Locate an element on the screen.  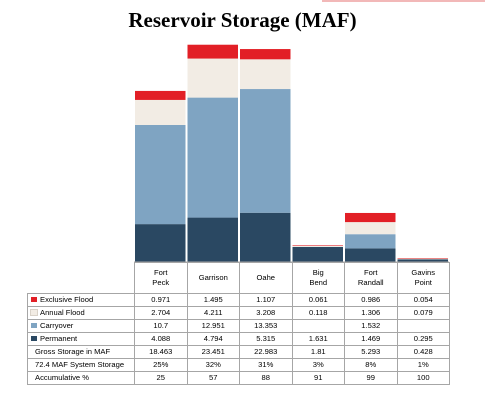
data-value: 0.971 is located at coordinates (161, 300).